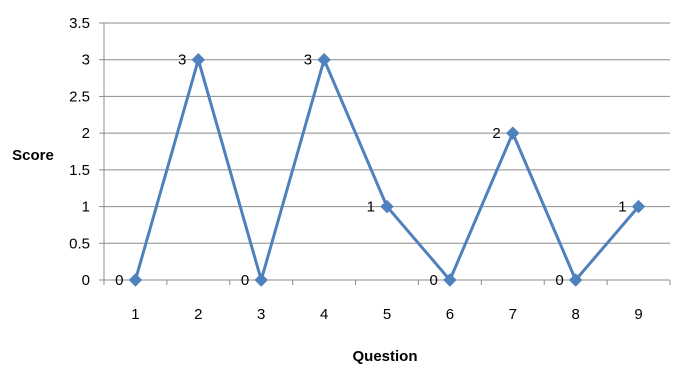 The width and height of the screenshot is (678, 369). I want to click on x-tick-label: 3, so click(261, 314).